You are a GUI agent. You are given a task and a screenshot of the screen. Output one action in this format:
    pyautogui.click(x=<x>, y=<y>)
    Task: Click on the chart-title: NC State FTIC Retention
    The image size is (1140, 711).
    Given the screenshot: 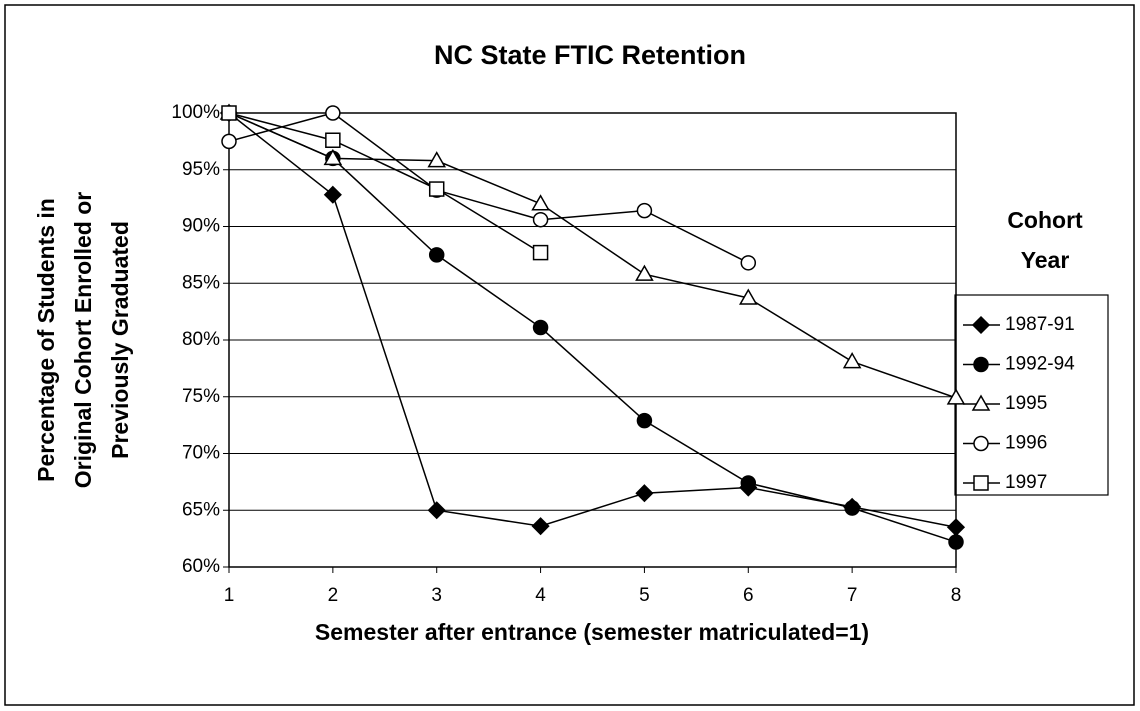 What is the action you would take?
    pyautogui.click(x=590, y=55)
    